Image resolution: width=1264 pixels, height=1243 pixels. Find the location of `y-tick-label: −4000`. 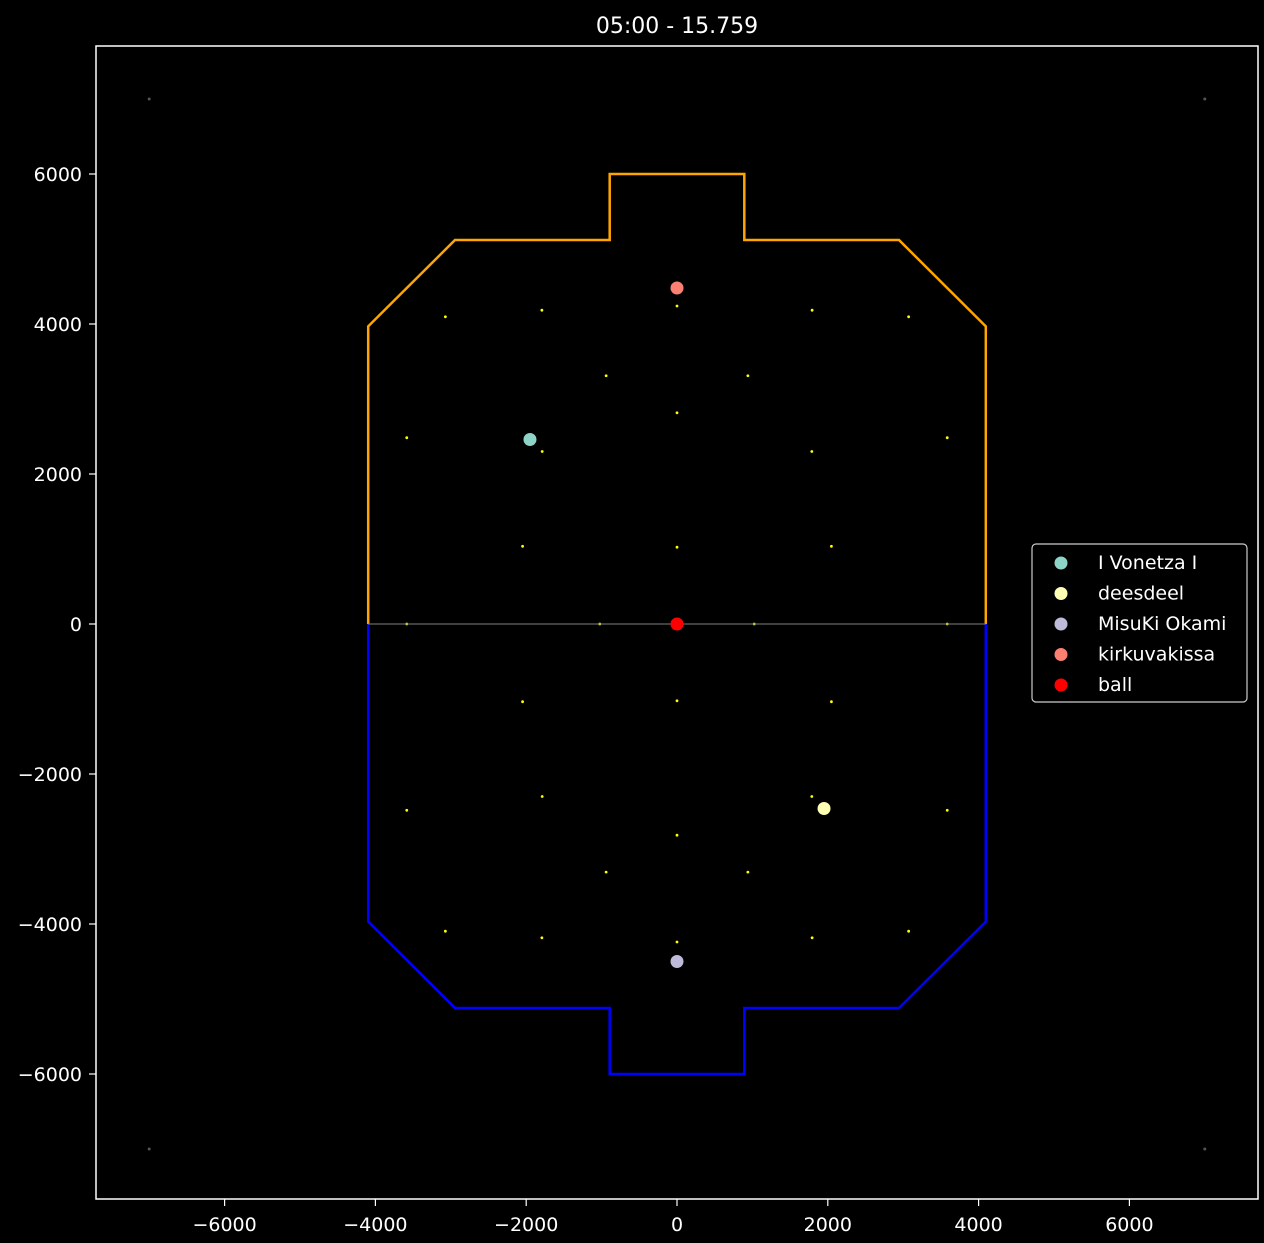

y-tick-label: −4000 is located at coordinates (50, 925).